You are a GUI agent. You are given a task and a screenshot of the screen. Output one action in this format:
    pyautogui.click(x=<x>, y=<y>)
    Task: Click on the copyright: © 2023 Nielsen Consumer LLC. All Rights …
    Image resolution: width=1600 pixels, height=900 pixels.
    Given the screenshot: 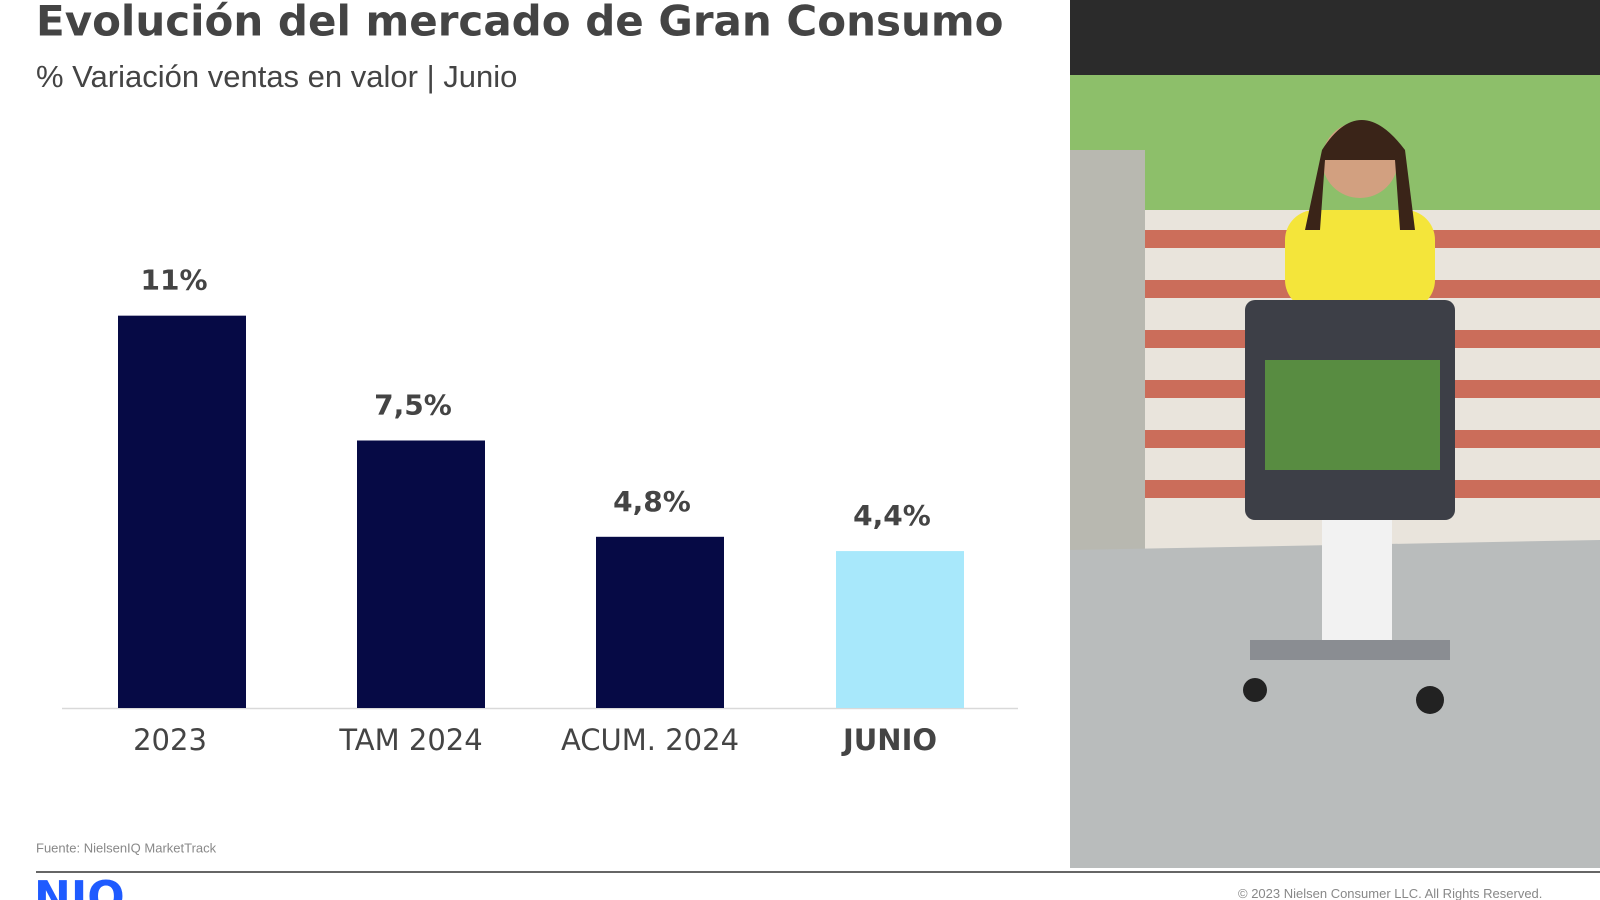 What is the action you would take?
    pyautogui.click(x=1390, y=893)
    